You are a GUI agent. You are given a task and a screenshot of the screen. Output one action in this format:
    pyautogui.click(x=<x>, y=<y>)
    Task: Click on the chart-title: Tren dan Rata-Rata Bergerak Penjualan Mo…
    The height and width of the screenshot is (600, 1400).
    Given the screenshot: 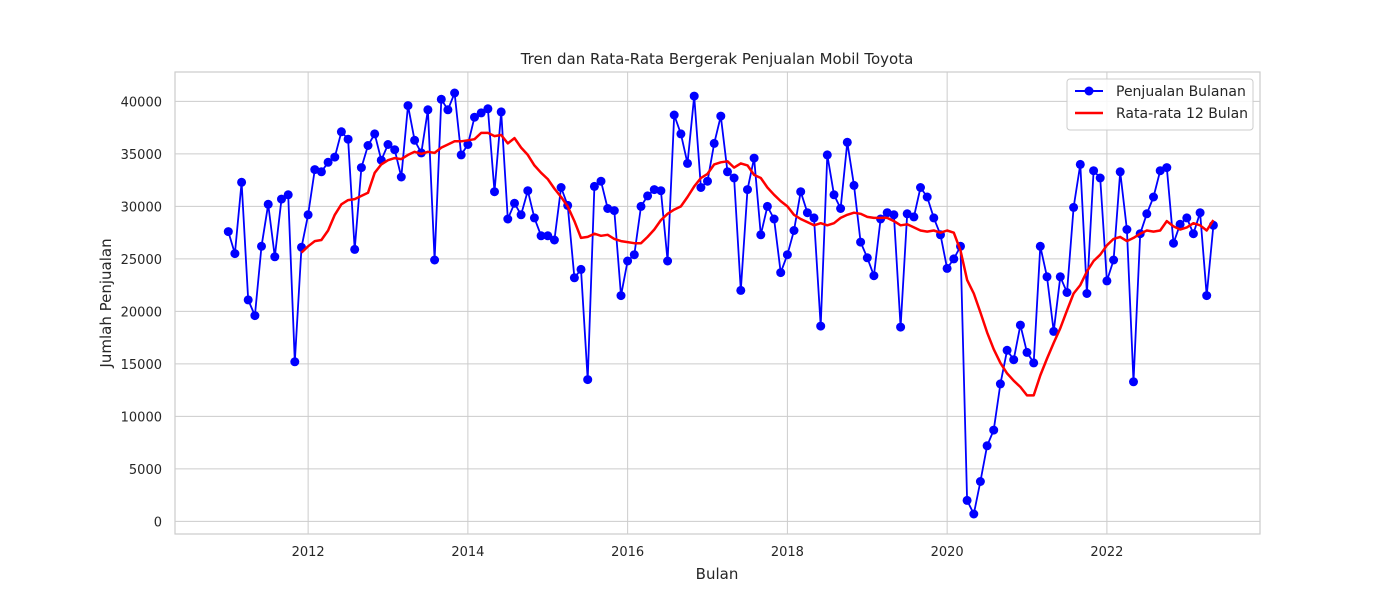 What is the action you would take?
    pyautogui.click(x=717, y=59)
    